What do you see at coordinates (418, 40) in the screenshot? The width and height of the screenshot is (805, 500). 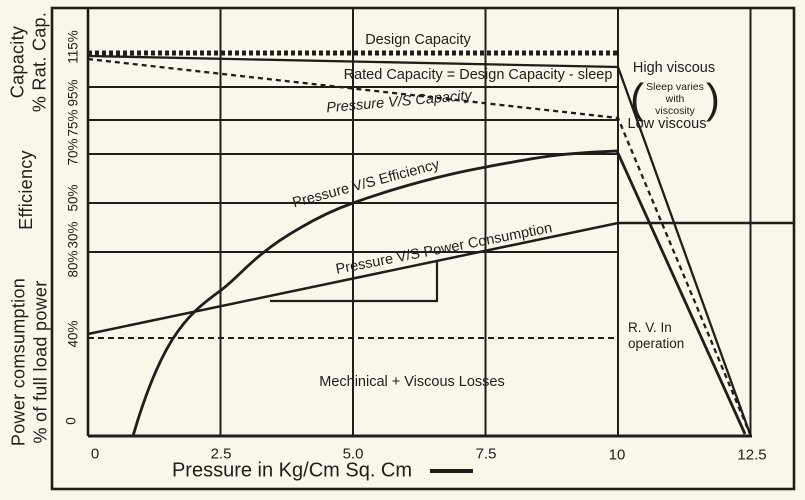 I see `design-capacity-label: Design Capacity` at bounding box center [418, 40].